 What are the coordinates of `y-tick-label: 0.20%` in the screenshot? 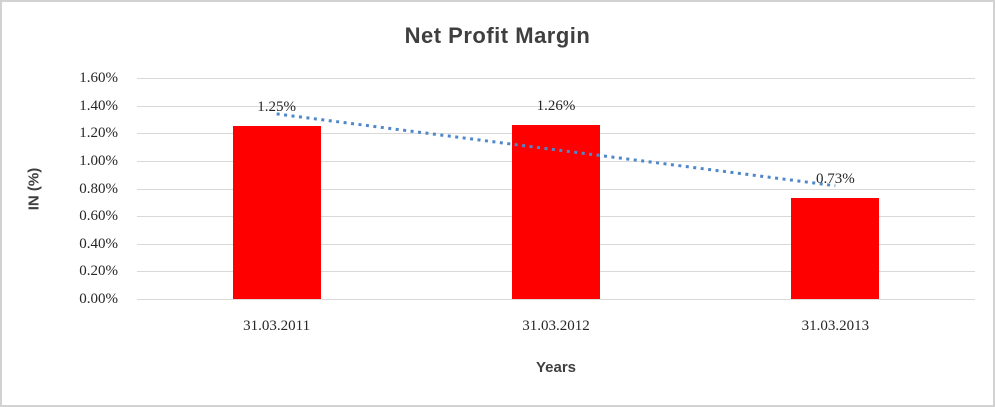 It's located at (98, 271).